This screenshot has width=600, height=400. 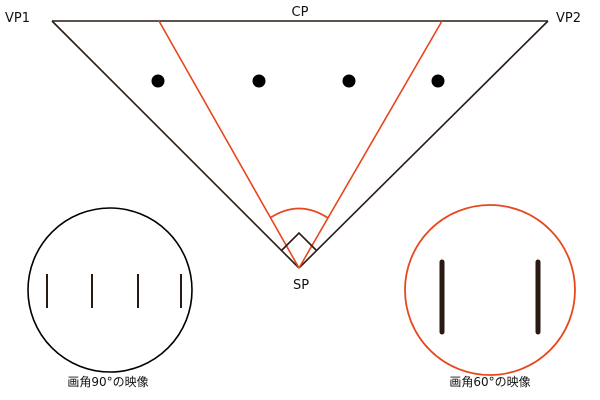 I want to click on view-90-circle, so click(x=110, y=290).